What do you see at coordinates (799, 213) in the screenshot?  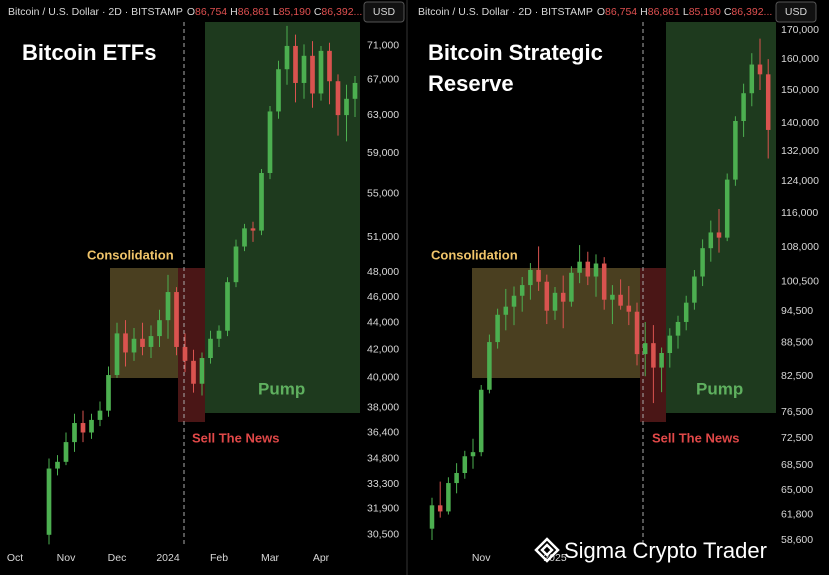 I see `y-tick-label: 116,000` at bounding box center [799, 213].